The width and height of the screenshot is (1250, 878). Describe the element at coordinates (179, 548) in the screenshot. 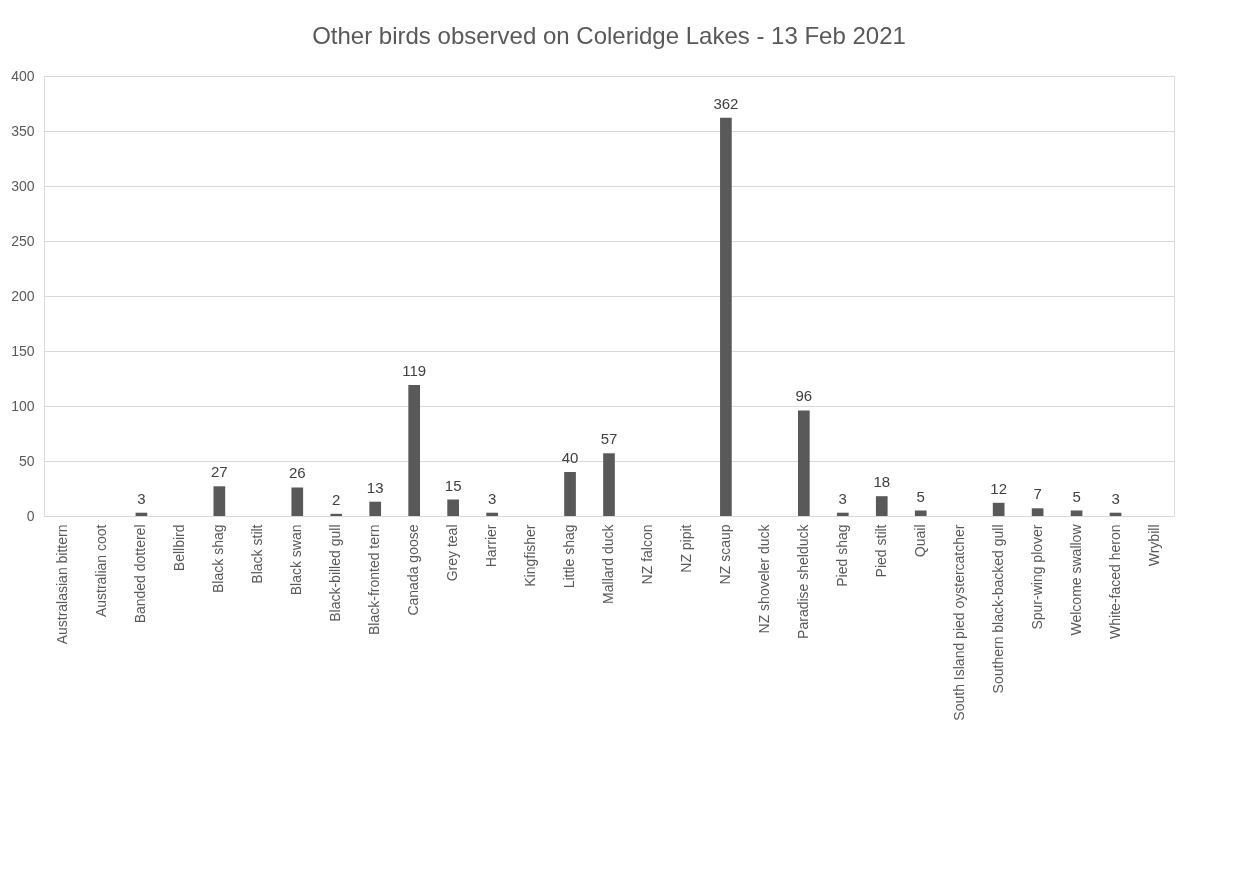

I see `x-tick-label: Bellbird` at that location.